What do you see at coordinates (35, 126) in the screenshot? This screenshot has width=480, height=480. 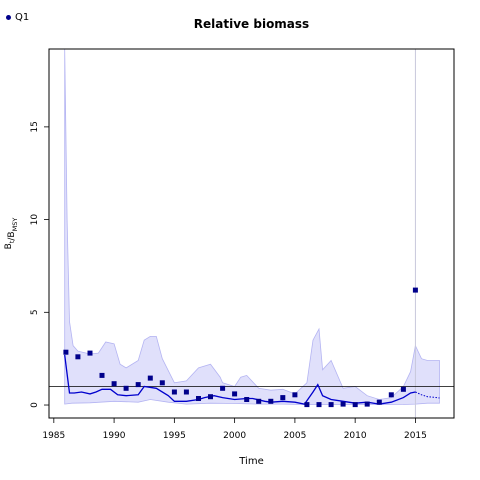 I see `y-tick-label: 15` at bounding box center [35, 126].